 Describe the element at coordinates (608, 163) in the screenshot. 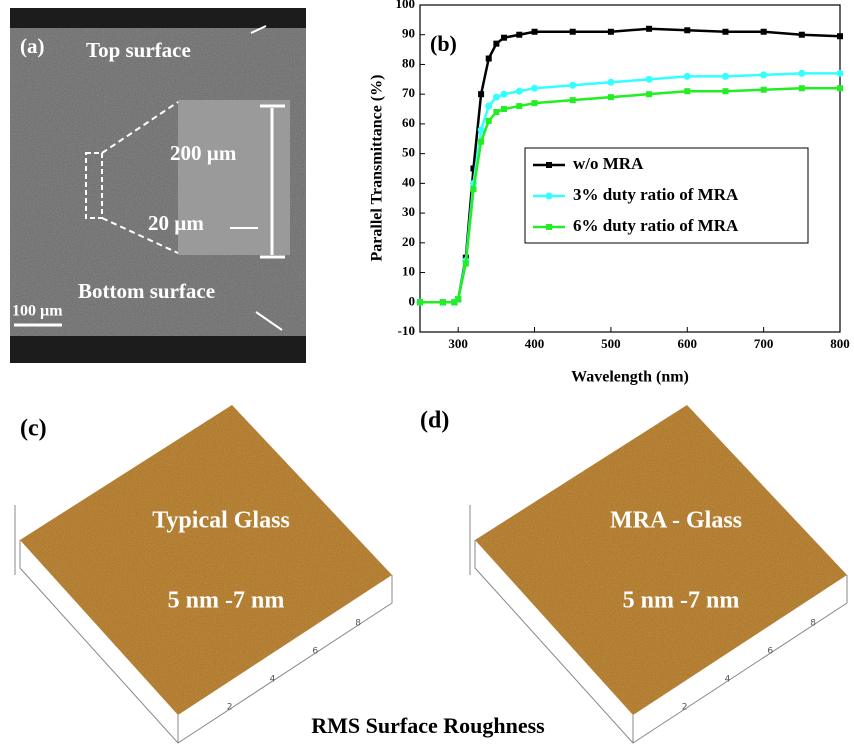

I see `legend-label: w/o MRA` at that location.